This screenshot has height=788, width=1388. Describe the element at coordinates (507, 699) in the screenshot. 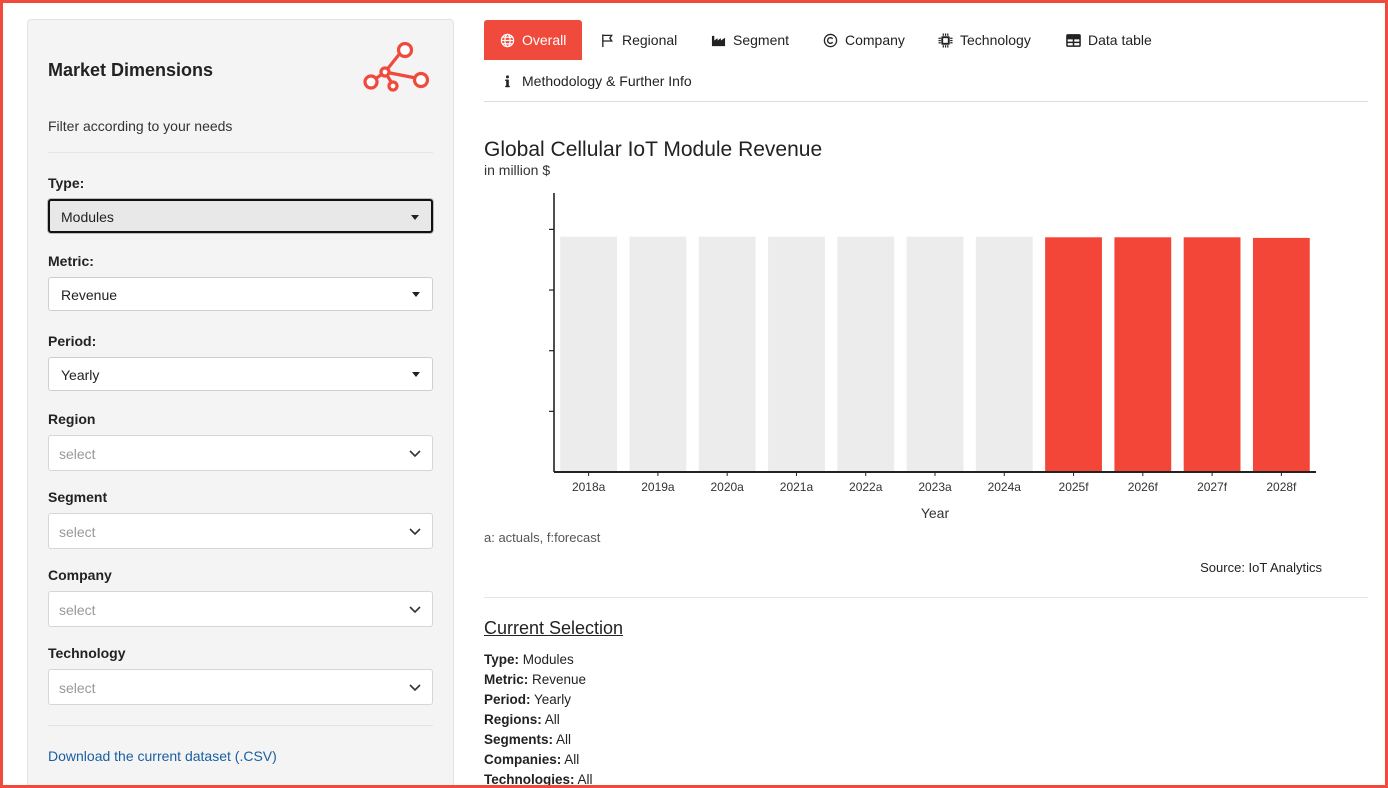

I see `selection-key: Period:` at that location.